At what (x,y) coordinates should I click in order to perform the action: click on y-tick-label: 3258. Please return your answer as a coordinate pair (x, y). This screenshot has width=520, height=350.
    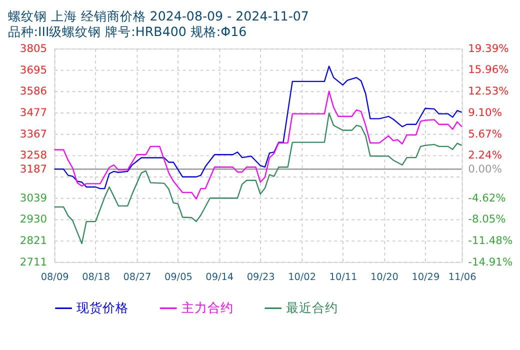
    Looking at the image, I should click on (34, 155).